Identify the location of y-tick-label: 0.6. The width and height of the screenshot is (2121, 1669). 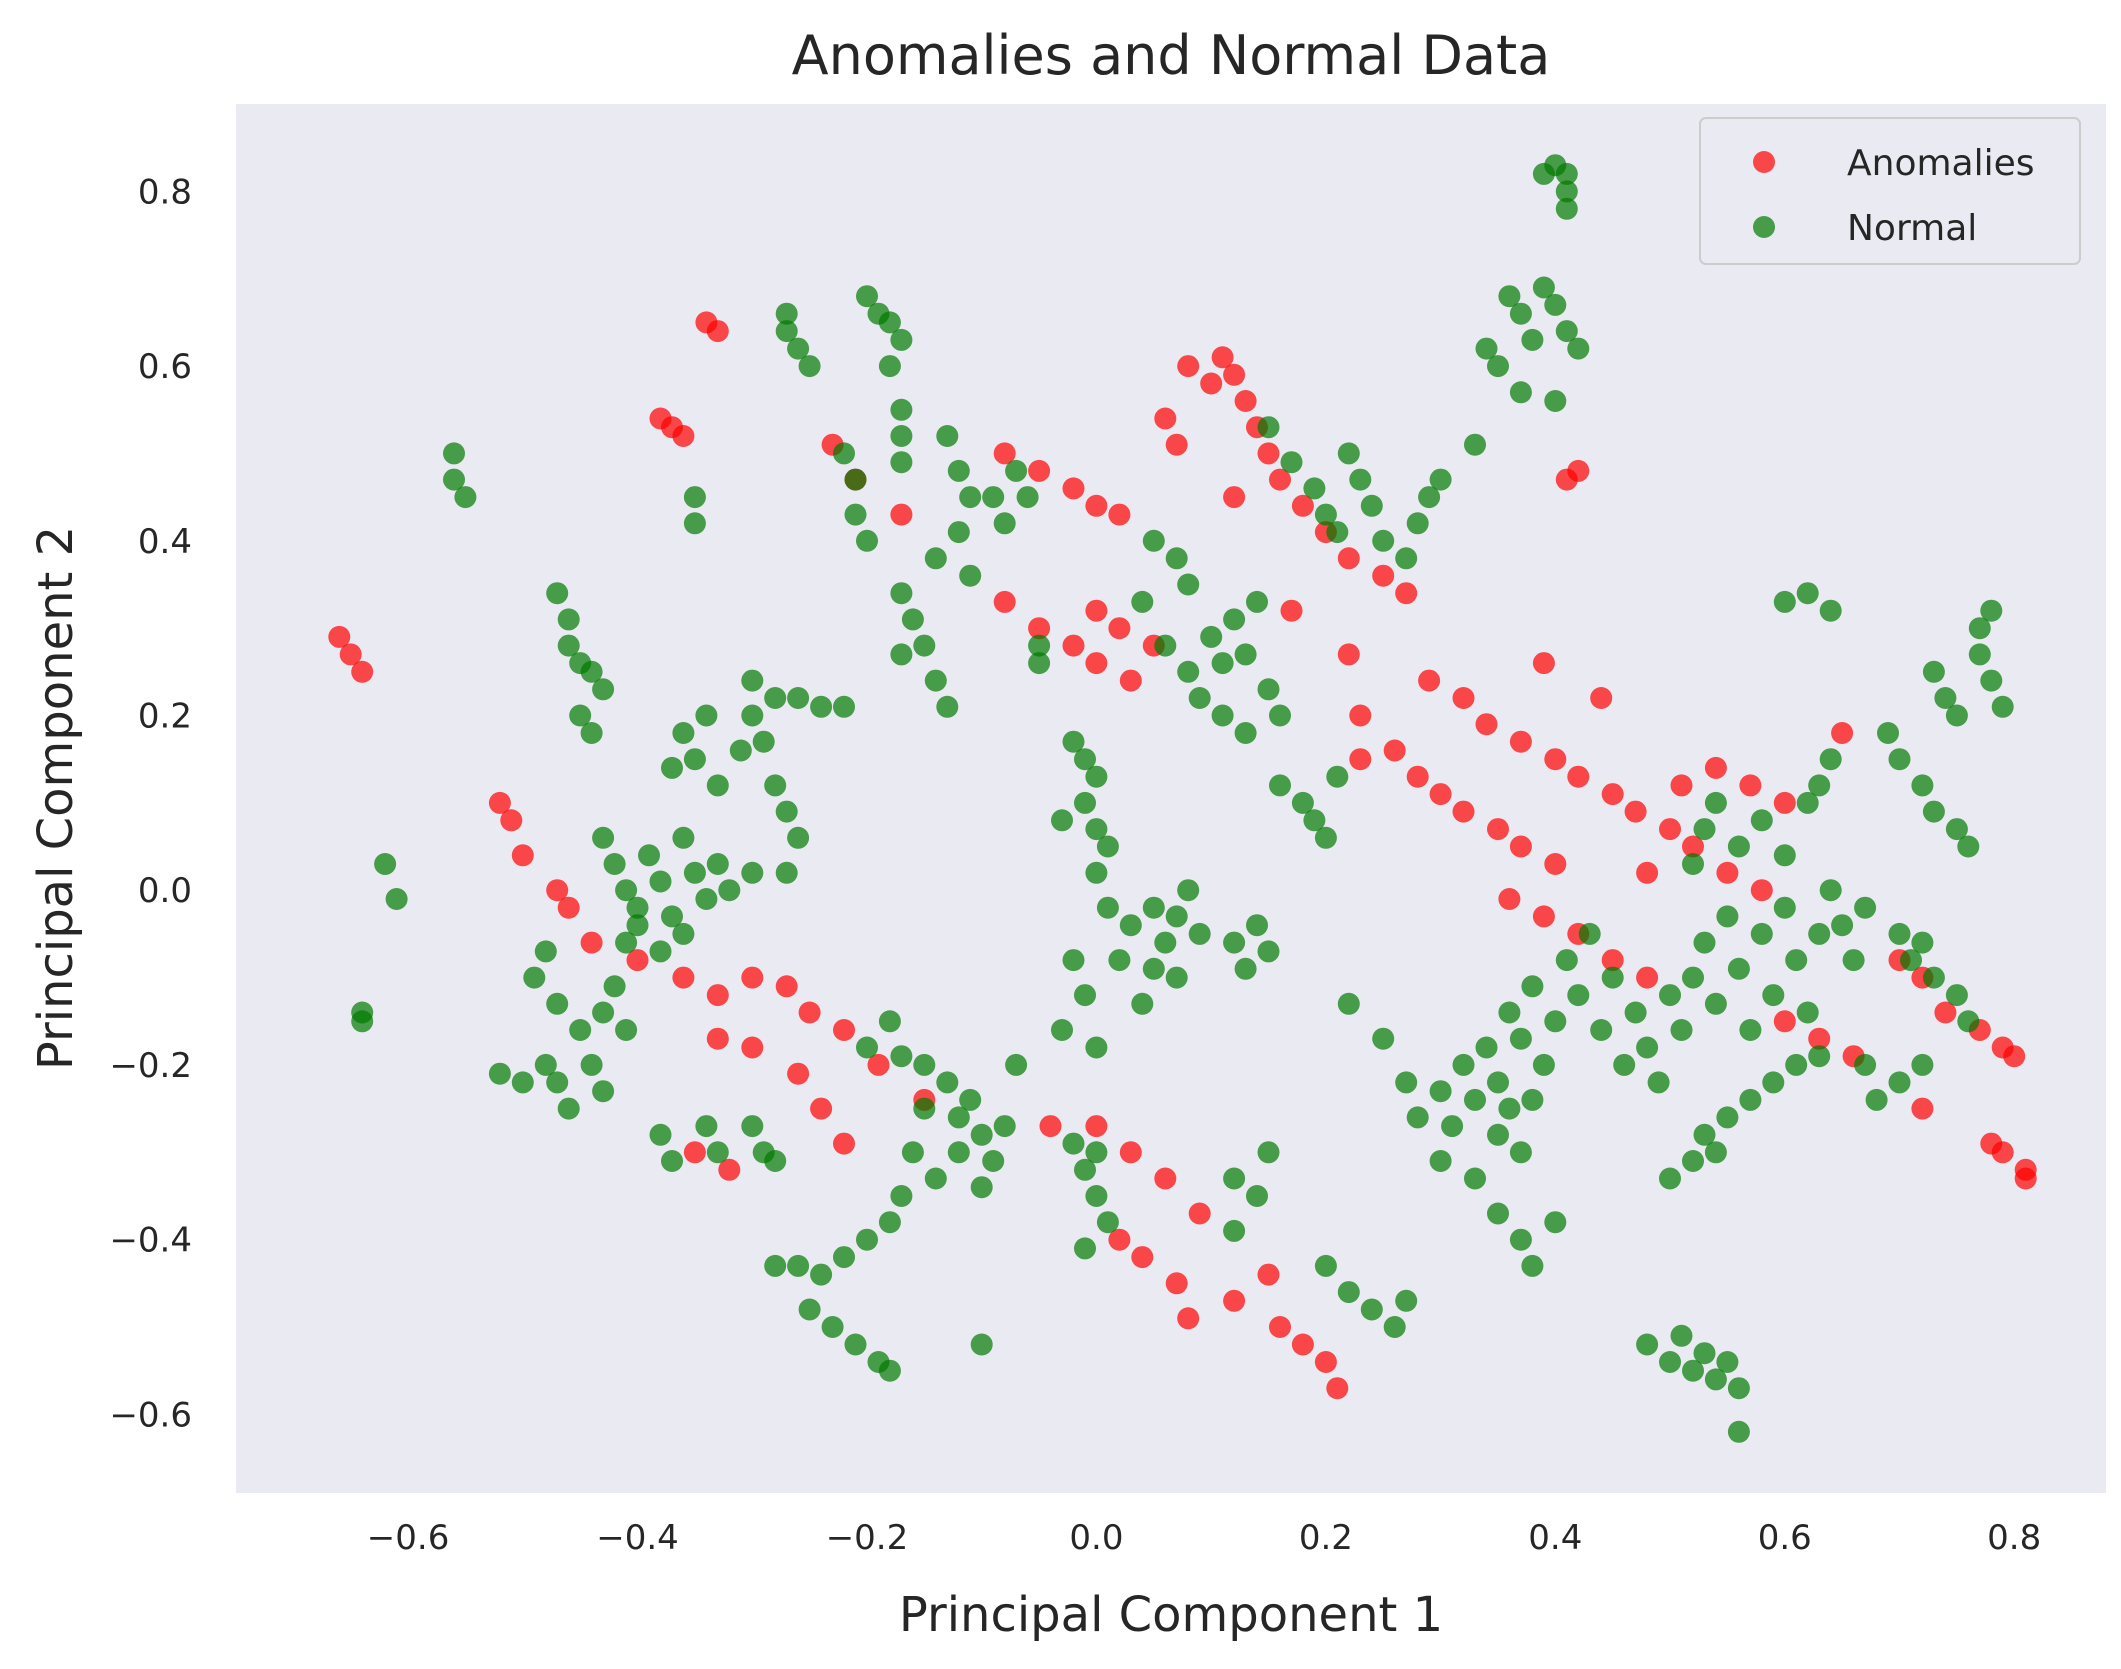
(165, 367).